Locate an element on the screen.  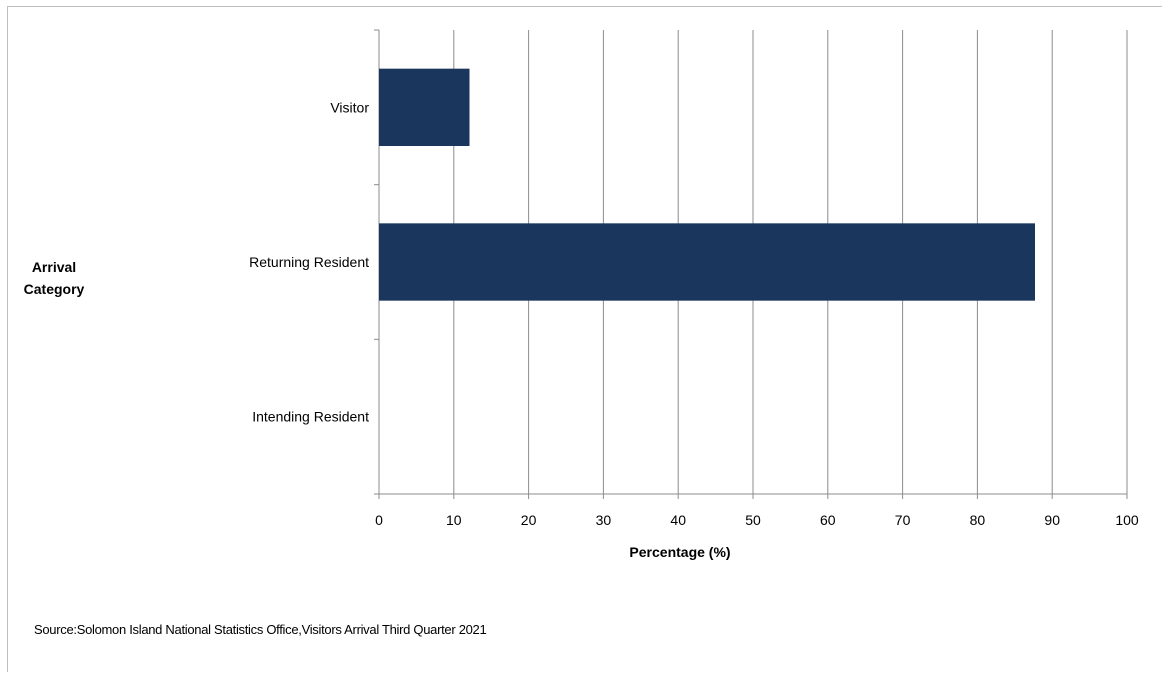
x-tick-label: 10 is located at coordinates (454, 520).